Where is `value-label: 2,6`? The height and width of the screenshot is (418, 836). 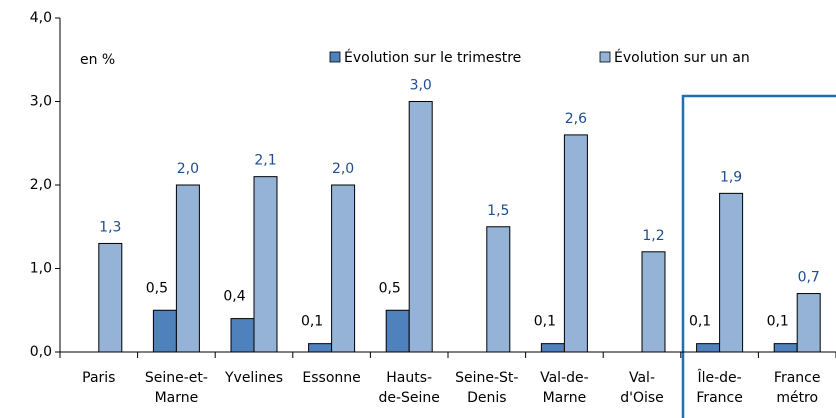
value-label: 2,6 is located at coordinates (576, 119).